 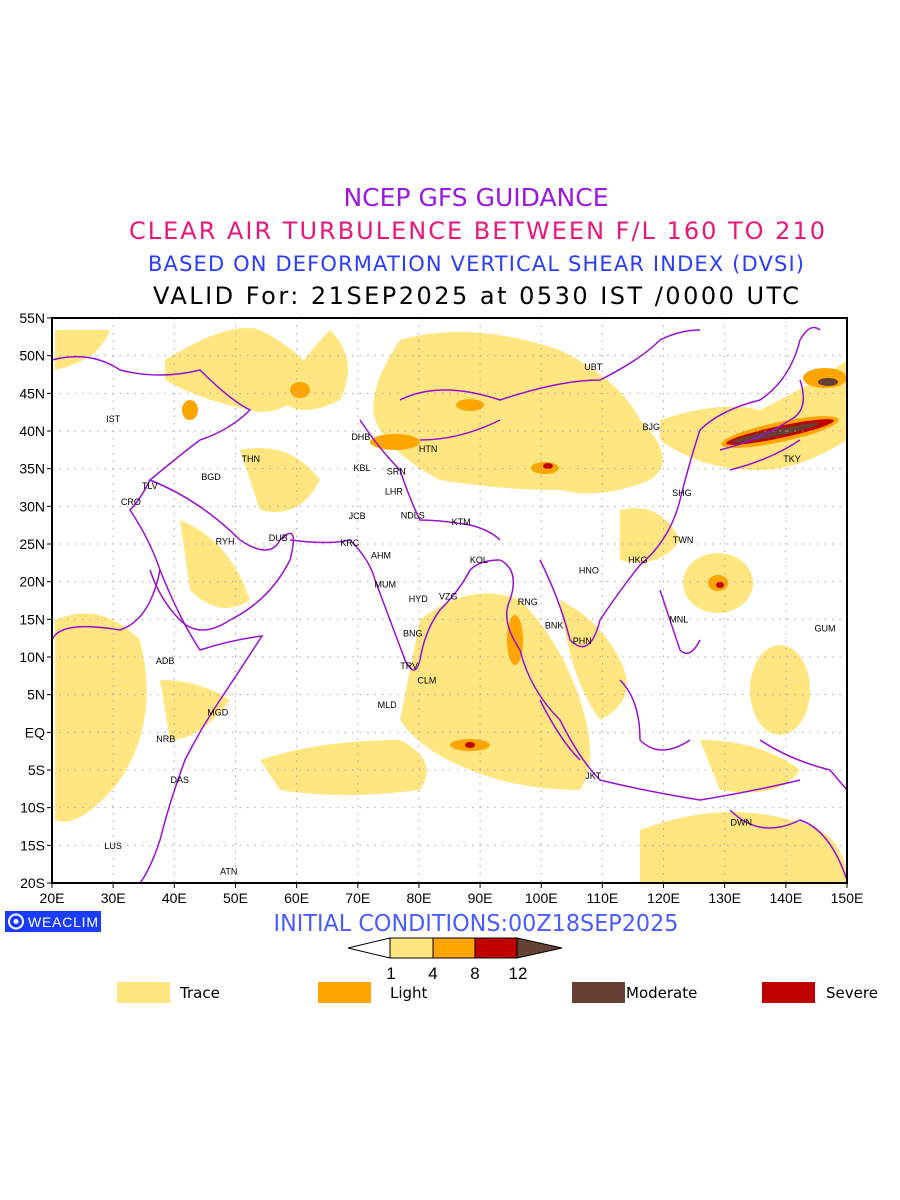 What do you see at coordinates (638, 560) in the screenshot?
I see `station-label-hkg: HKG` at bounding box center [638, 560].